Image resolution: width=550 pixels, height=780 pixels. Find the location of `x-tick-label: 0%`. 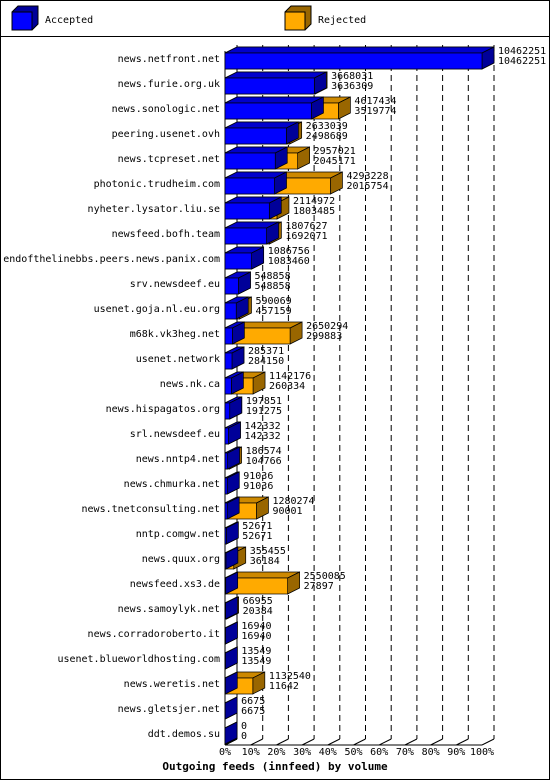

x-tick-label: 0% is located at coordinates (225, 752).